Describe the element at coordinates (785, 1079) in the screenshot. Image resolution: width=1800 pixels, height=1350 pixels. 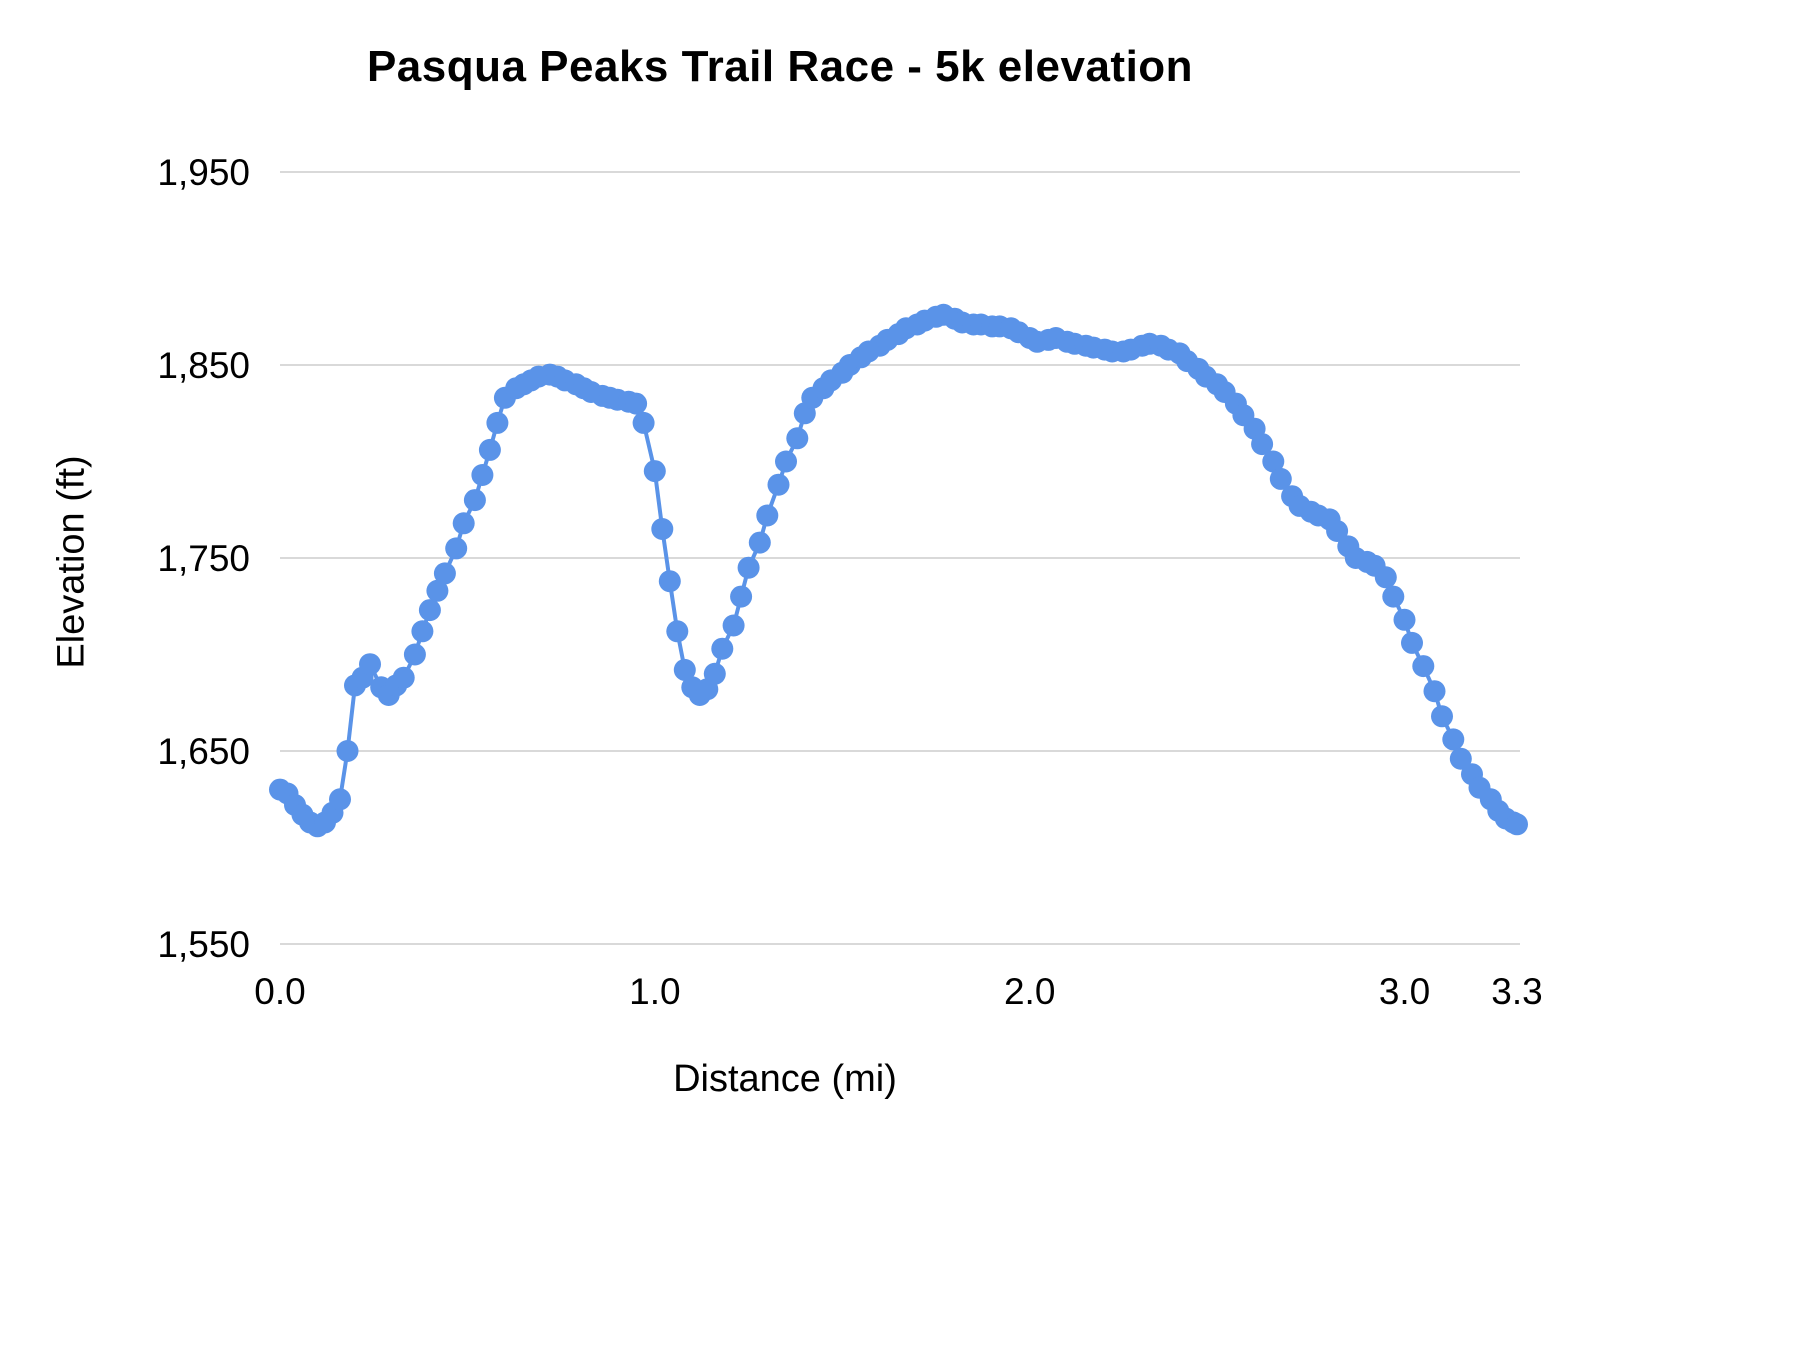
I see `x-axis-label: Distance (mi)` at that location.